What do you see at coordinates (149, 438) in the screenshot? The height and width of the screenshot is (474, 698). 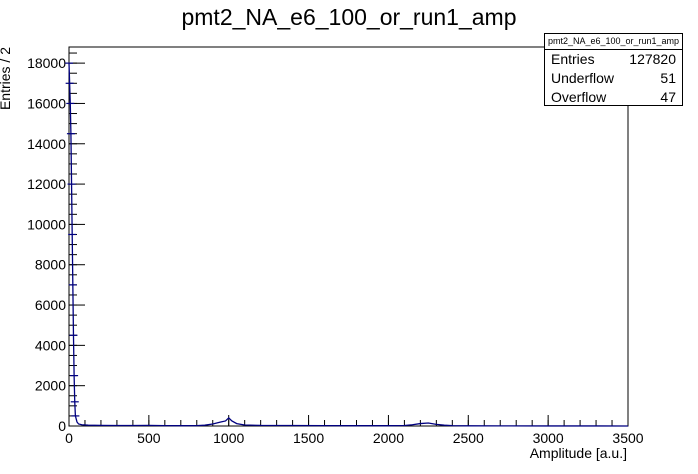 I see `x-tick-label: 500` at bounding box center [149, 438].